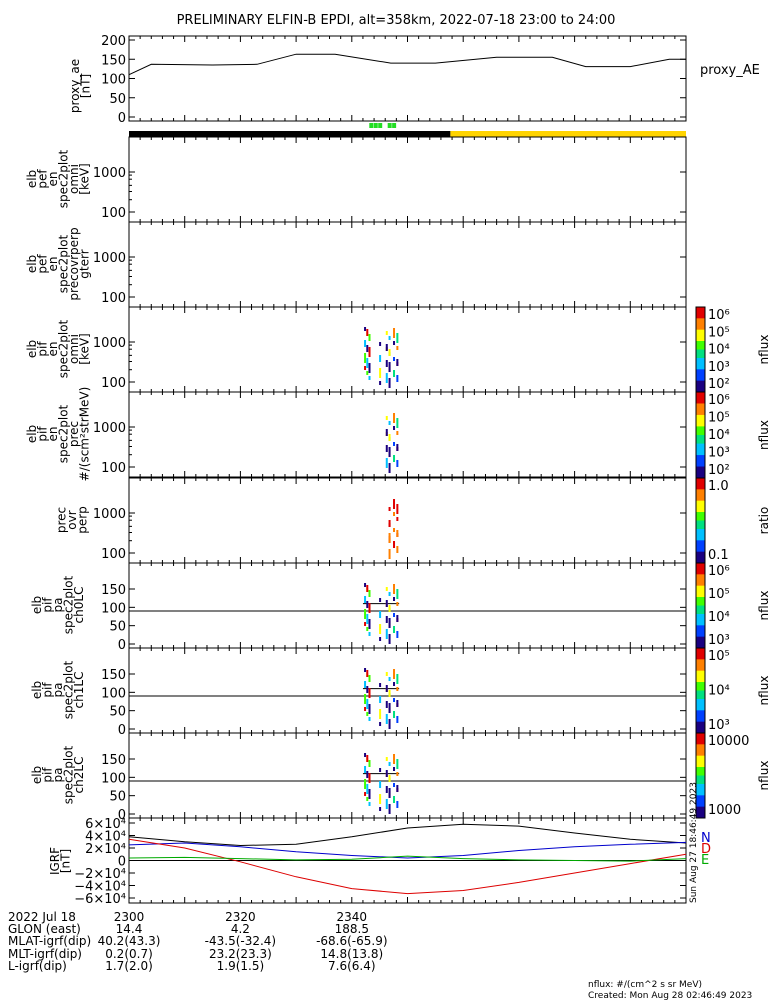 The height and width of the screenshot is (1000, 775). I want to click on y-axis-label-line: pa, so click(58, 775).